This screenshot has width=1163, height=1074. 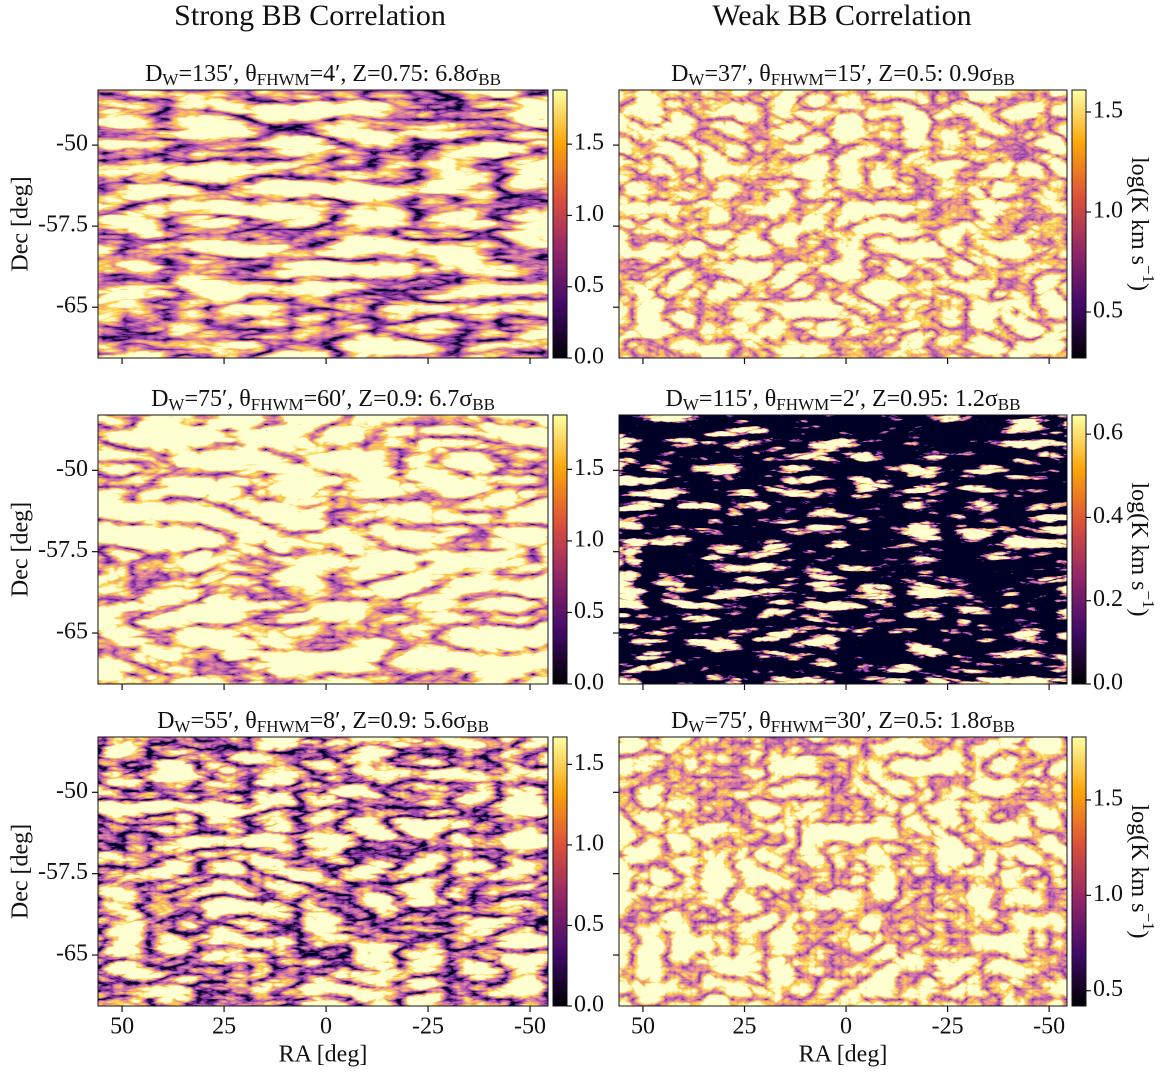 I want to click on label-part: =2′, Z=0.95: 1.2σ, so click(x=913, y=399).